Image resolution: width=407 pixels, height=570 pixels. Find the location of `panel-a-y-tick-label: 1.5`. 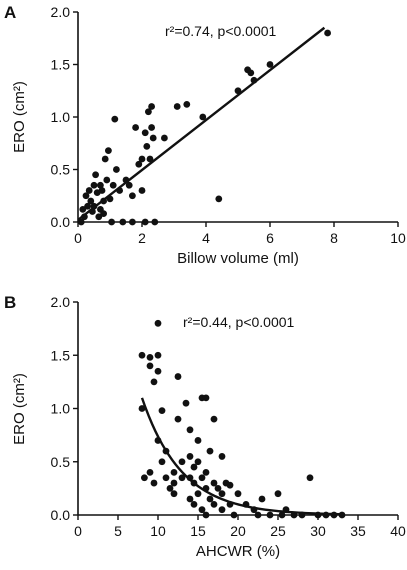

panel-a-y-tick-label: 1.5 is located at coordinates (61, 65).